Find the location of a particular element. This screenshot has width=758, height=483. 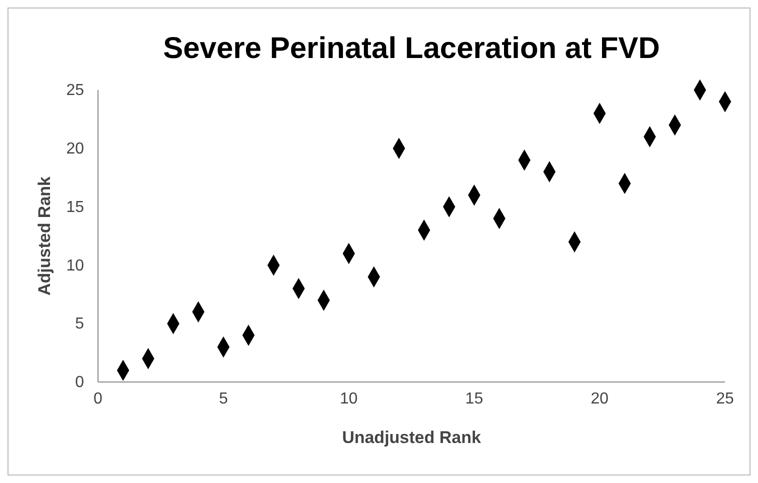

y-axis-title: Adjusted Rank is located at coordinates (44, 236).